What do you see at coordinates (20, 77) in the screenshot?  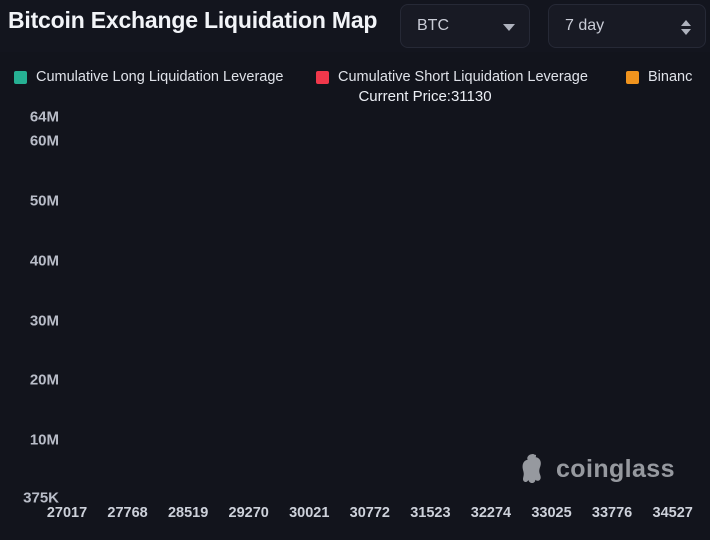 I see `legend-swatch-long` at bounding box center [20, 77].